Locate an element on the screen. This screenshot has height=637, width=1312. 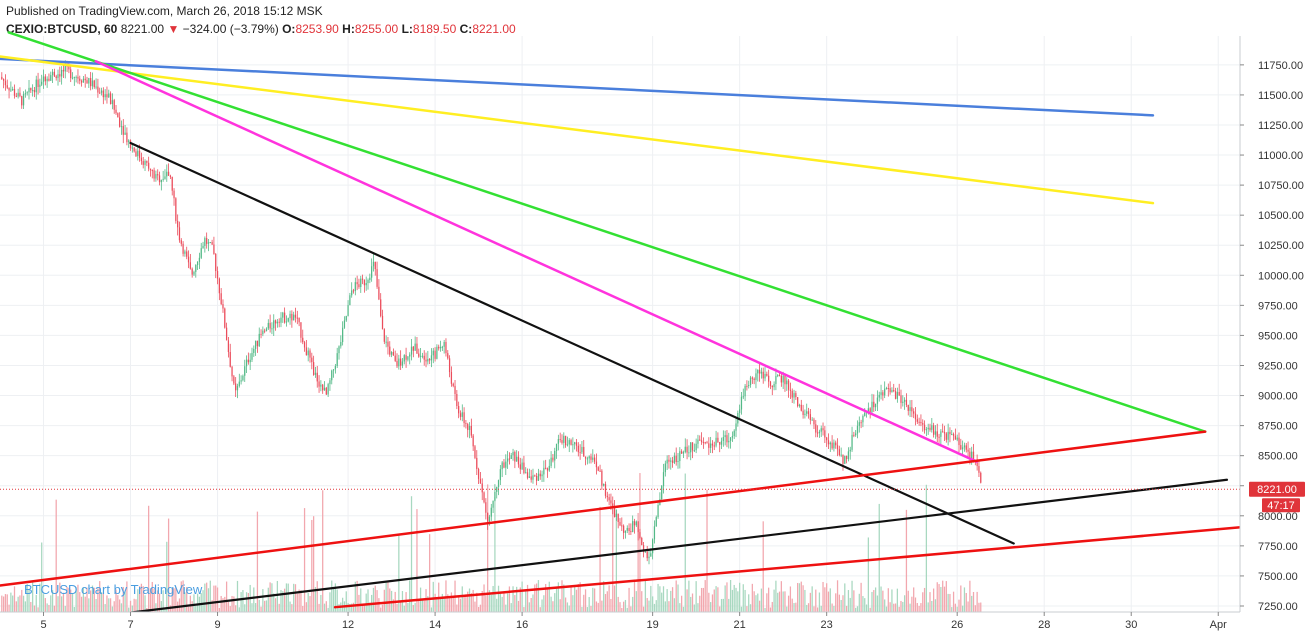
time-axis: 5 7 9 12 14 16 19 21 23 26 28 30 Apr is located at coordinates (656, 624).